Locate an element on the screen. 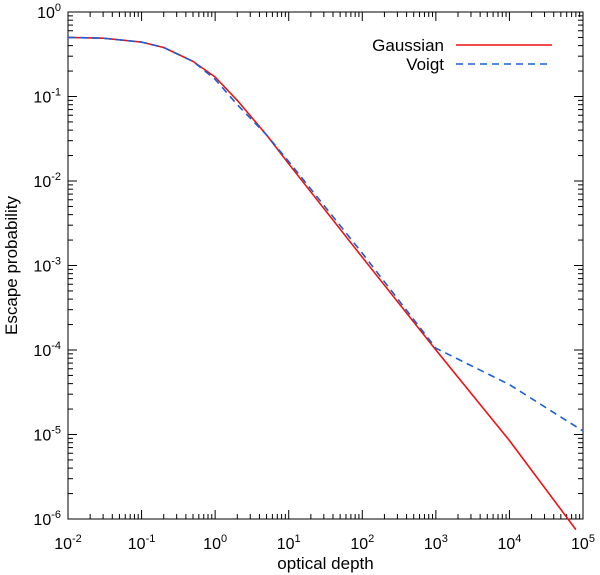  x-tick-label: 10⁴ is located at coordinates (509, 543).